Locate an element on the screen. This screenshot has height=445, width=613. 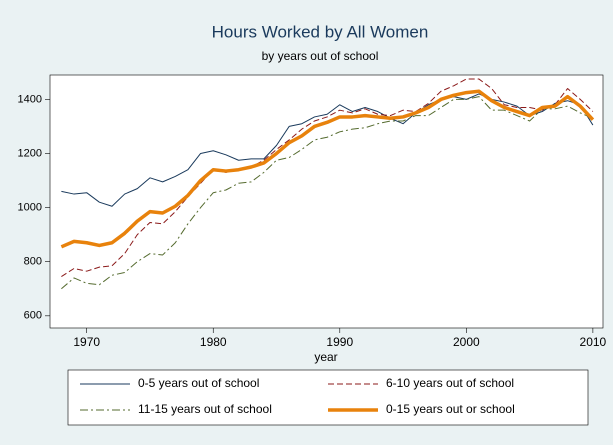
x-tick-label: 2010 is located at coordinates (593, 342).